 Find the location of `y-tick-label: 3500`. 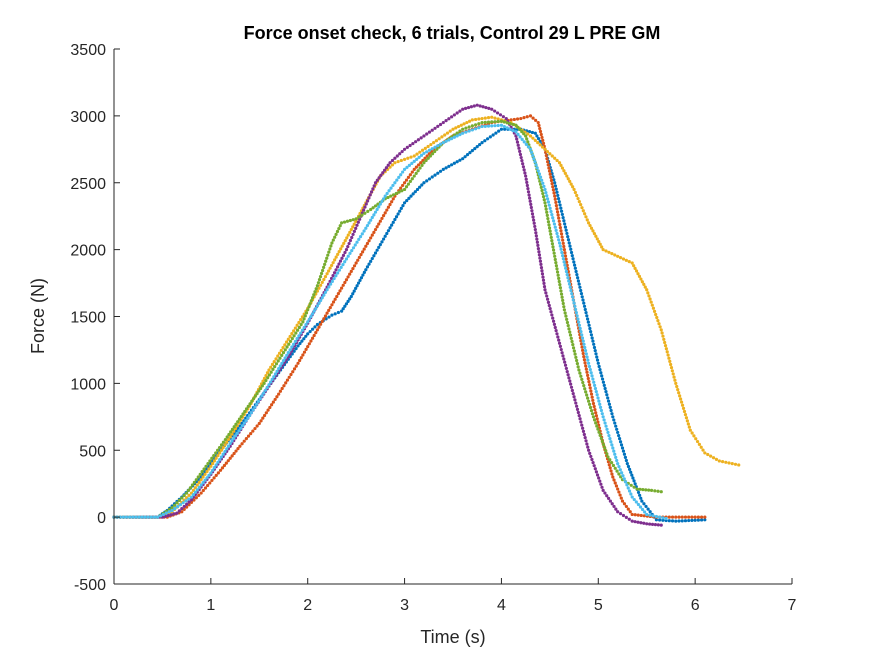

y-tick-label: 3500 is located at coordinates (88, 50).